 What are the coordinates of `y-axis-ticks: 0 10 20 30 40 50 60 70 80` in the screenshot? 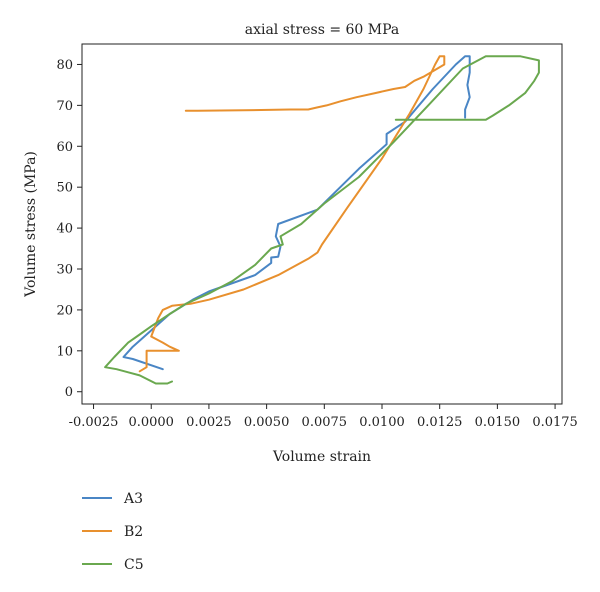 It's located at (69, 229).